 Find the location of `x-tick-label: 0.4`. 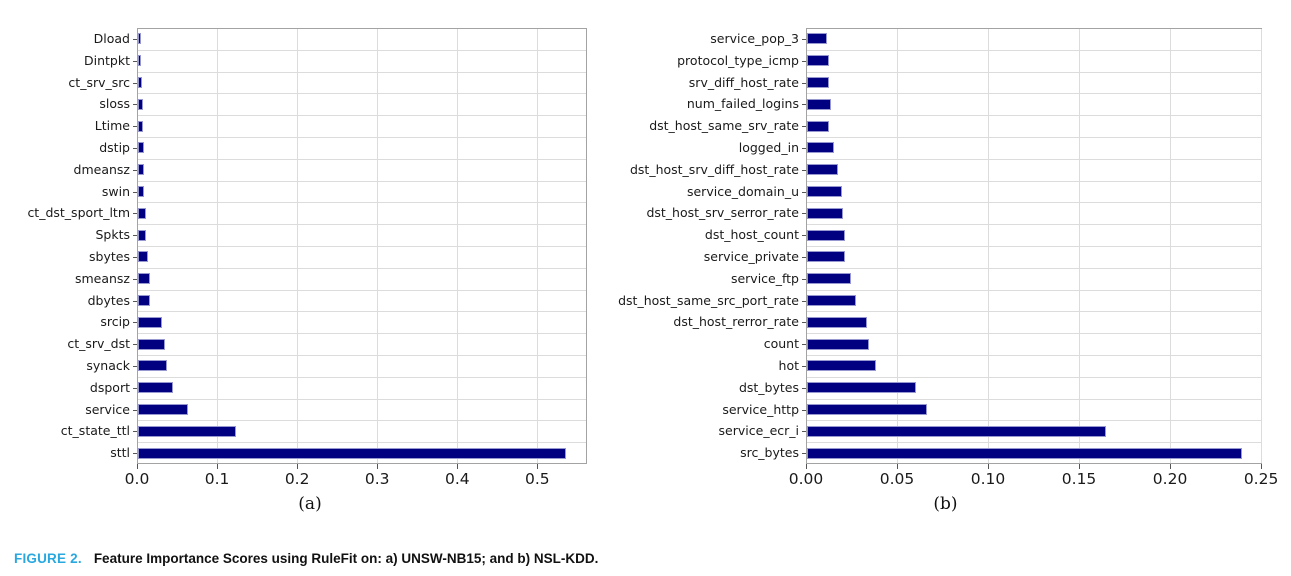

x-tick-label: 0.4 is located at coordinates (457, 479).